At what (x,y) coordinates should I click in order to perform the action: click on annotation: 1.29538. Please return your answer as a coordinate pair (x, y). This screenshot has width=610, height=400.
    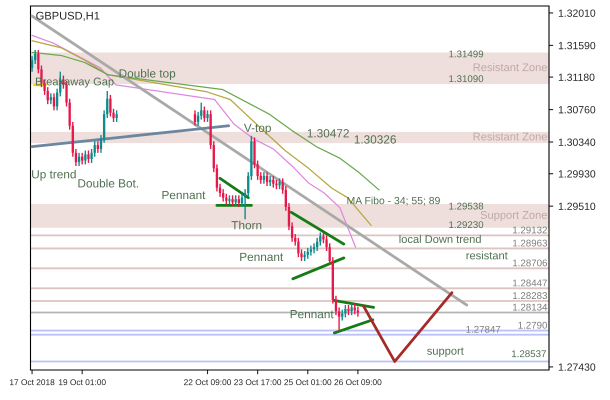
    Looking at the image, I should click on (466, 206).